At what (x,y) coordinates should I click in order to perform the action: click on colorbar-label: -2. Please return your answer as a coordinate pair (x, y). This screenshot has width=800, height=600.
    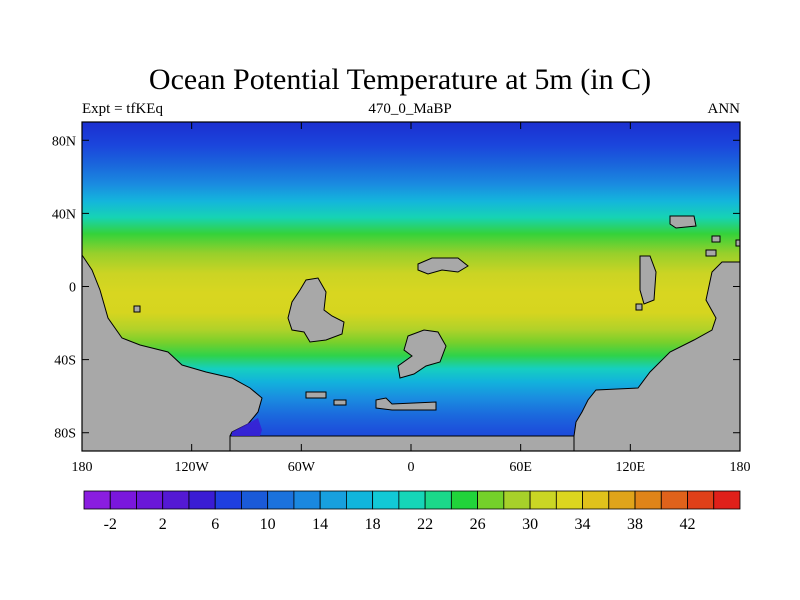
    Looking at the image, I should click on (110, 524).